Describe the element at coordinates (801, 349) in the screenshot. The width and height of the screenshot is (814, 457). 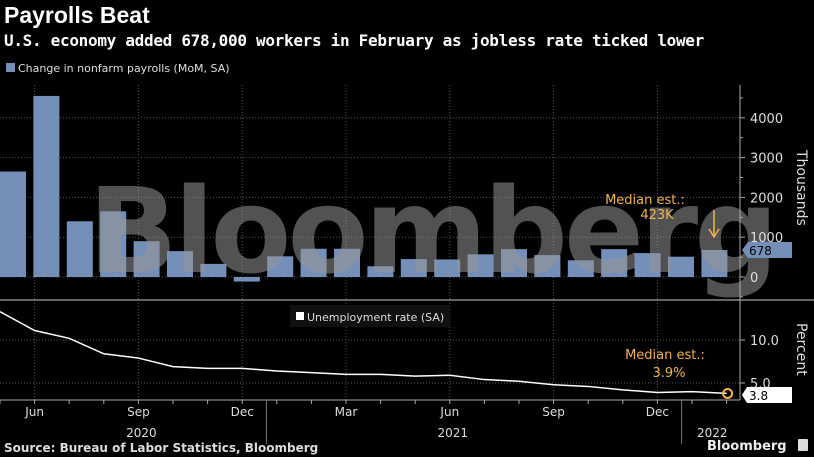
I see `line-y-axis-title: Percent` at that location.